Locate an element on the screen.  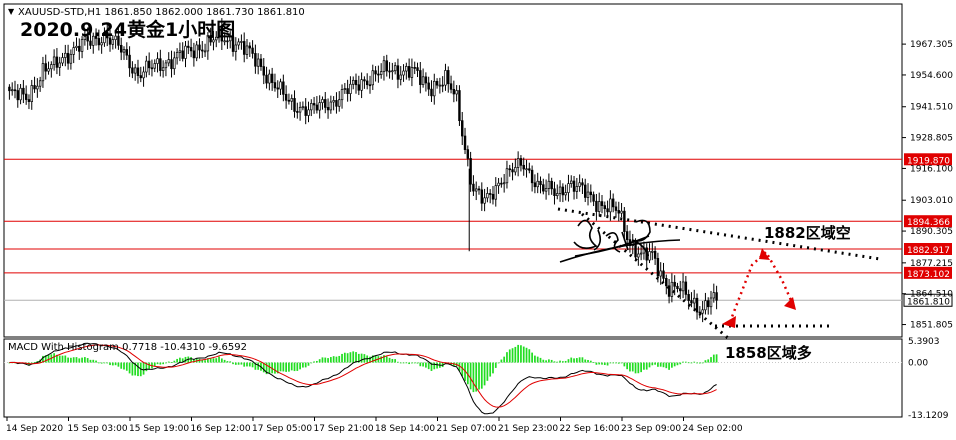
macd-axis: 5.3903 0.00 -13.1209 is located at coordinates (928, 379).